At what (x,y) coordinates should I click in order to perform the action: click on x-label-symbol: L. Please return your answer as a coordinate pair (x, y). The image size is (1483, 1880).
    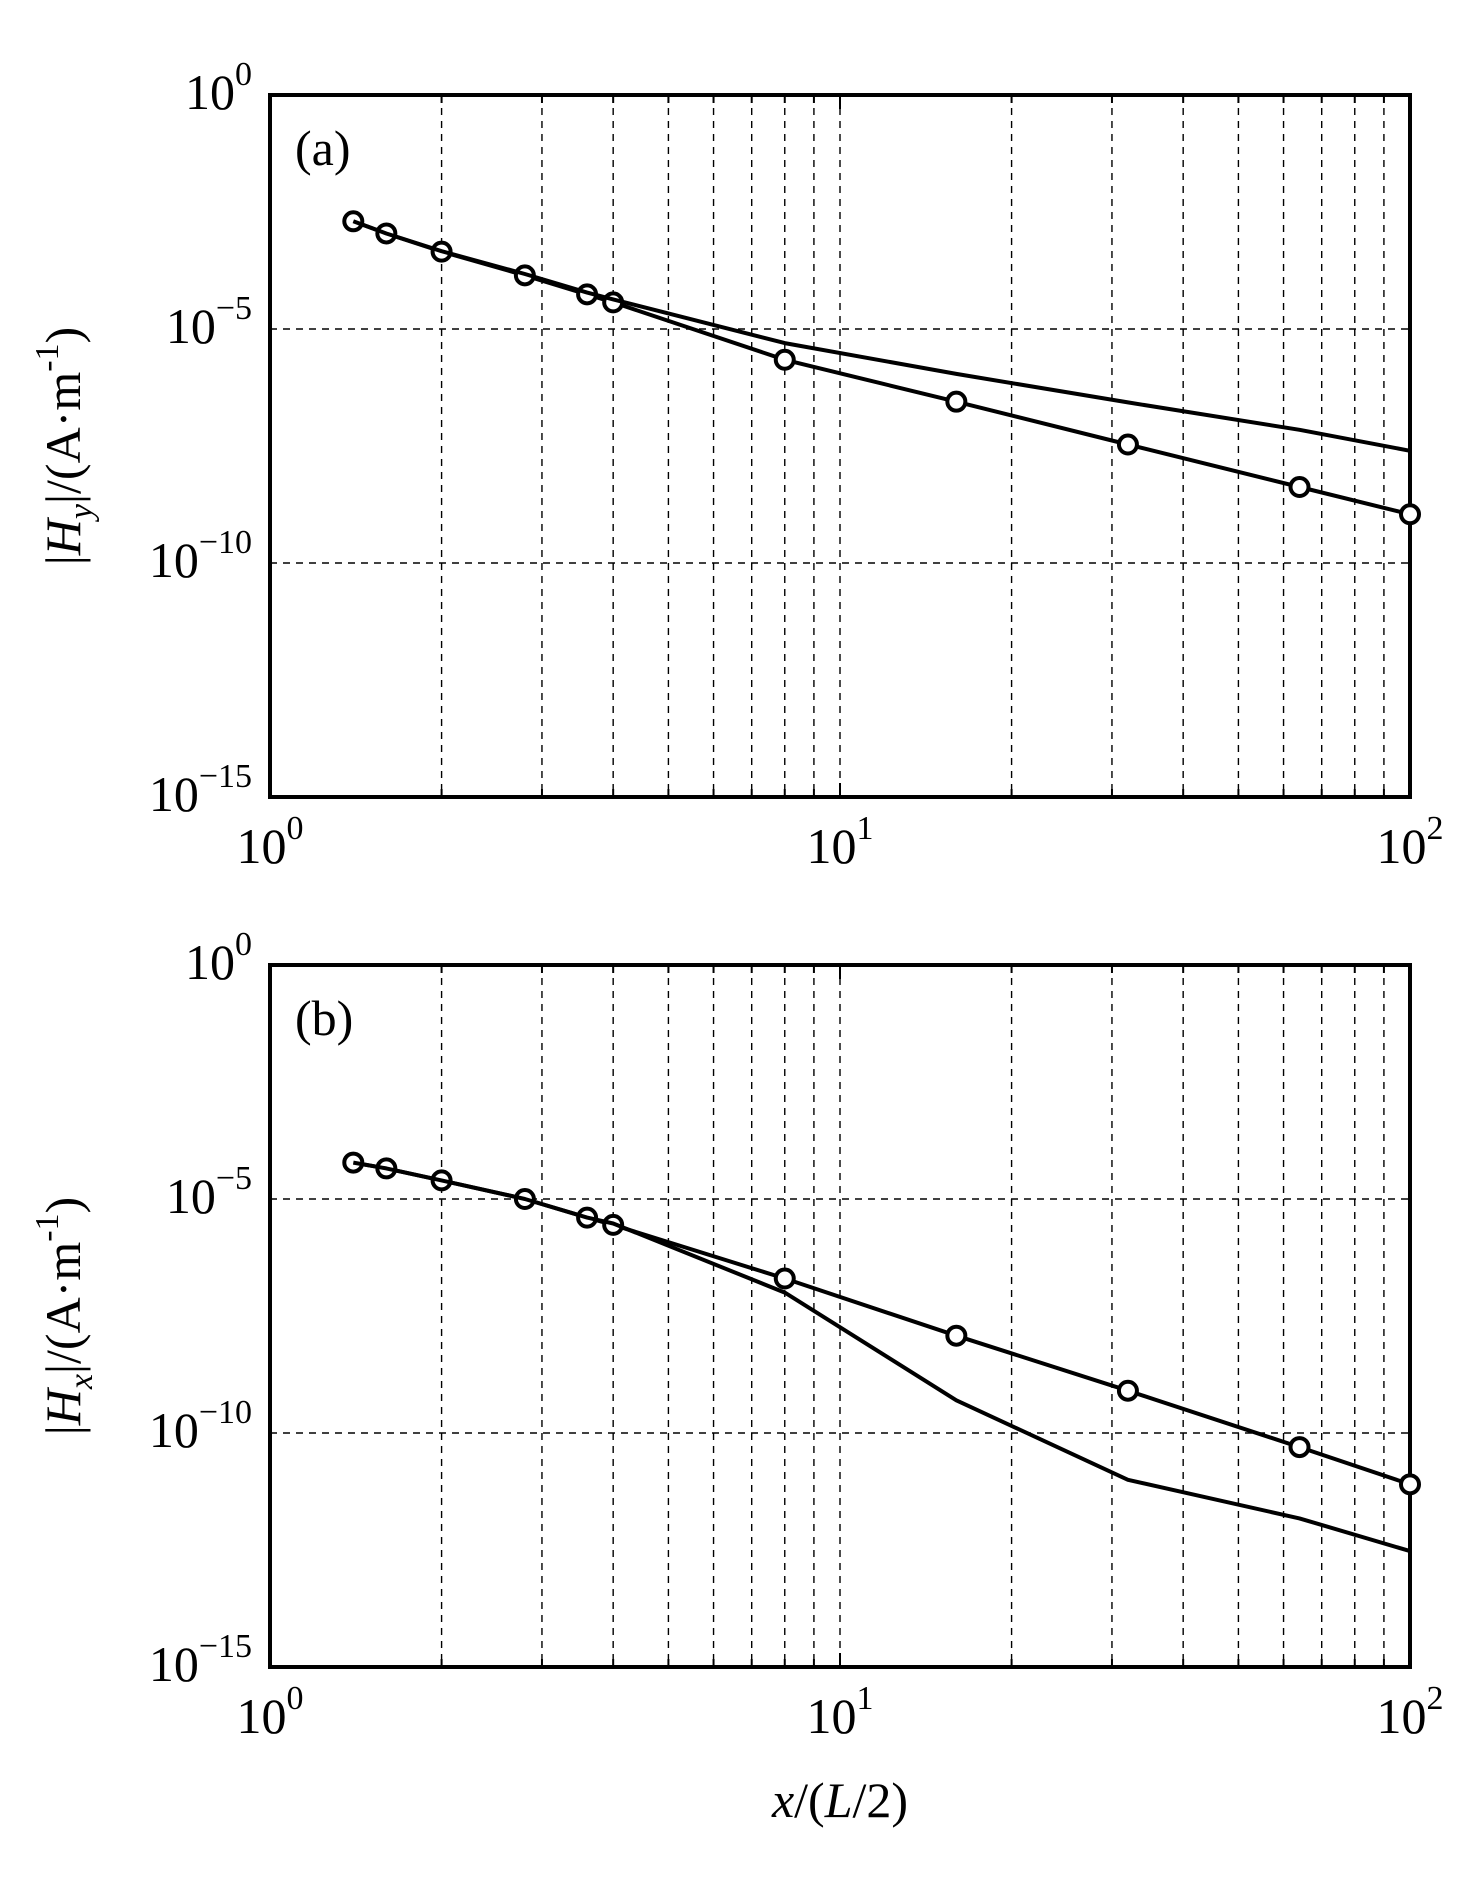
    Looking at the image, I should click on (838, 1800).